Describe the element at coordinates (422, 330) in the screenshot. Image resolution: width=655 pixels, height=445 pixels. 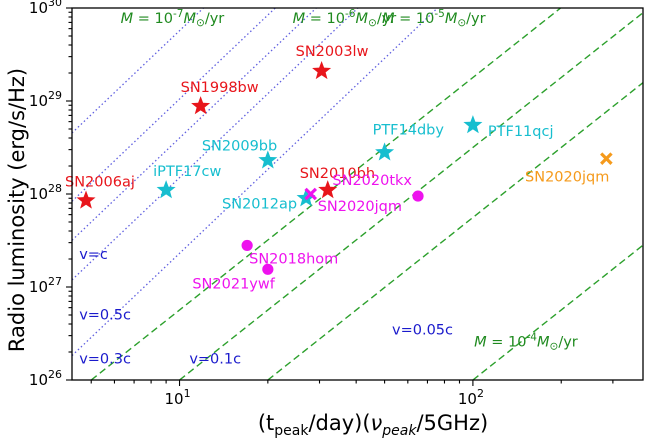
I see `velocity-line-label: v=0.05c` at that location.